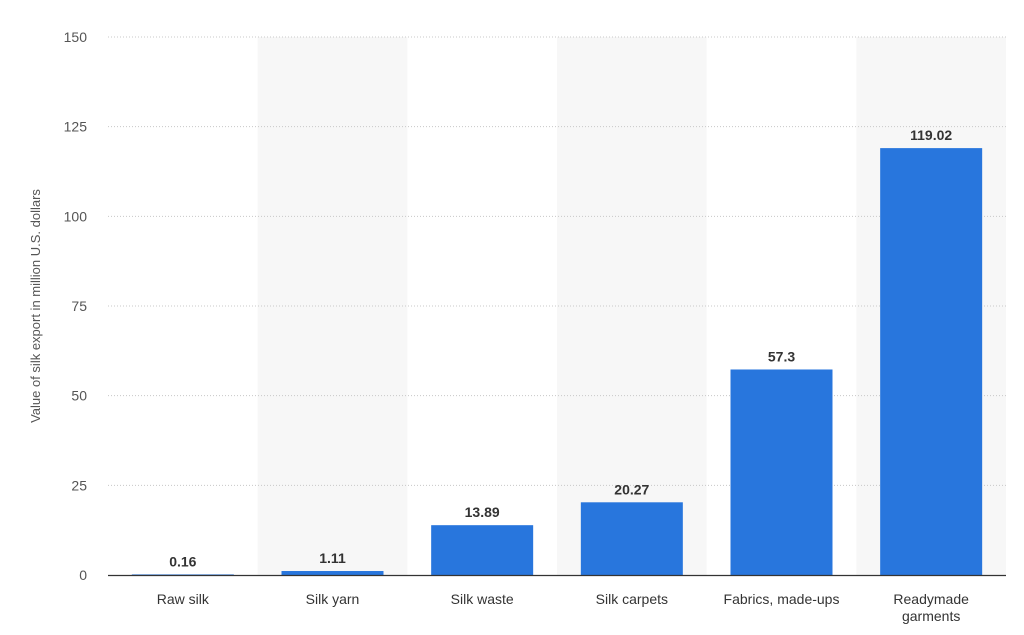 The width and height of the screenshot is (1024, 635). What do you see at coordinates (79, 396) in the screenshot?
I see `y-tick-label: 50` at bounding box center [79, 396].